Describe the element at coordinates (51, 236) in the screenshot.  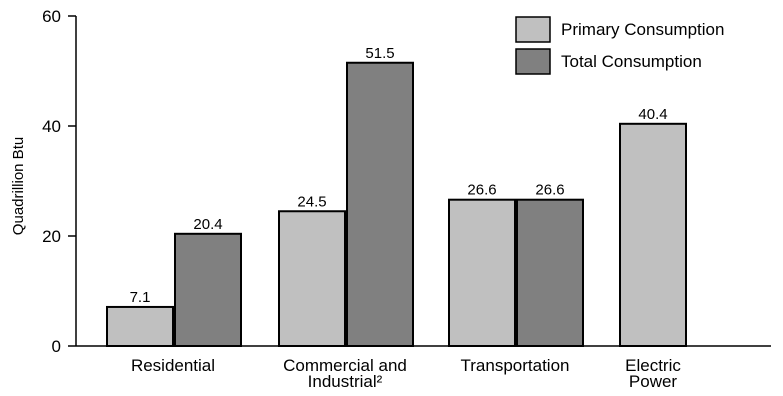
I see `y-tick-label: 20` at that location.